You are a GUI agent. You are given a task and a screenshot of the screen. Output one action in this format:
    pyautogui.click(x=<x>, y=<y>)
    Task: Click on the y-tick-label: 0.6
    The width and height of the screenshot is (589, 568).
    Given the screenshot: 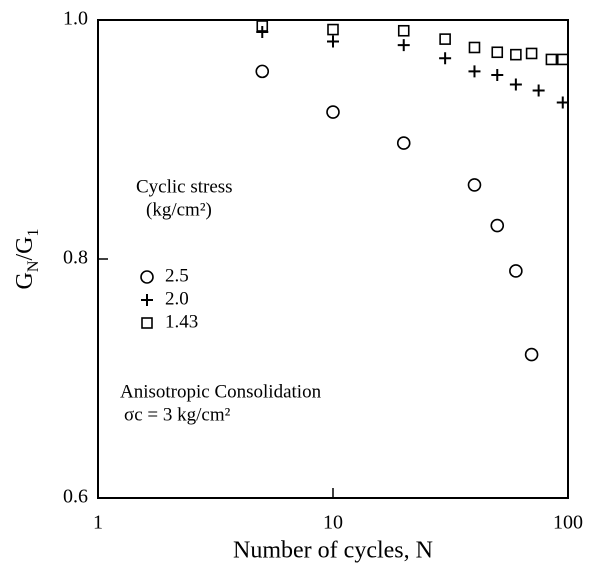 What is the action you would take?
    pyautogui.click(x=75, y=497)
    